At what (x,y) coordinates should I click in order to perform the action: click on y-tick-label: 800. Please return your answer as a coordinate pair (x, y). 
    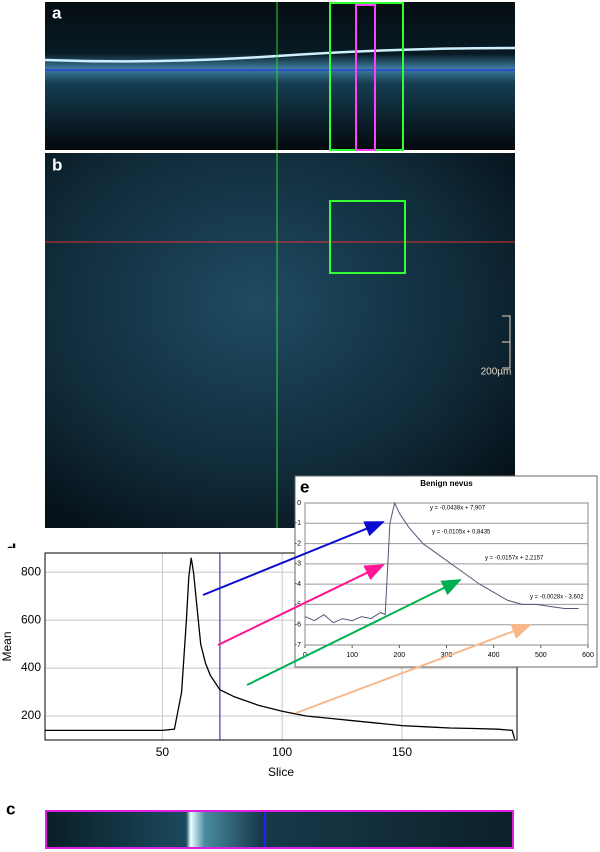
    Looking at the image, I should click on (31, 571).